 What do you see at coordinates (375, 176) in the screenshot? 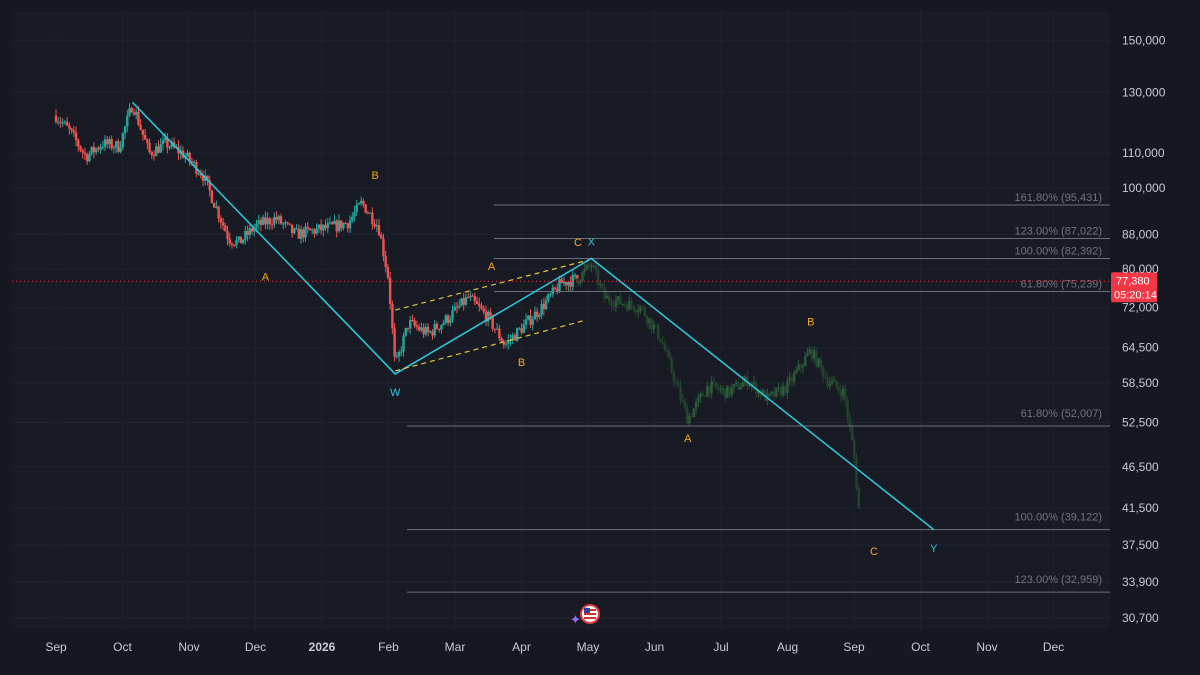
I see `wave-label: B` at bounding box center [375, 176].